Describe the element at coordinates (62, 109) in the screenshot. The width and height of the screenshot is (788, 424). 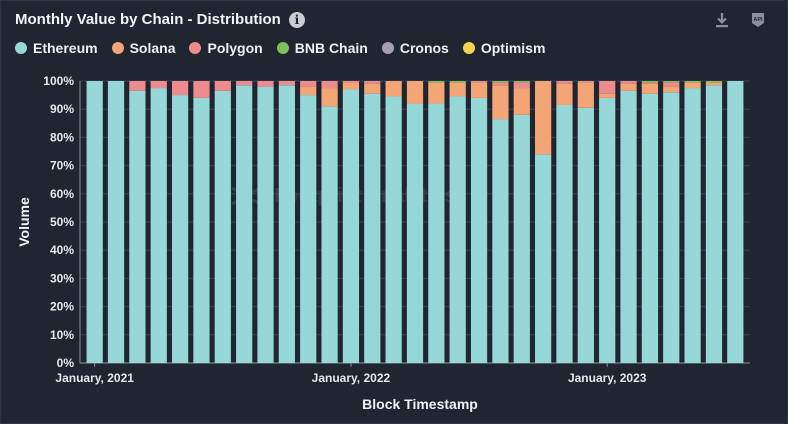
I see `y-tick-label: 90%` at that location.